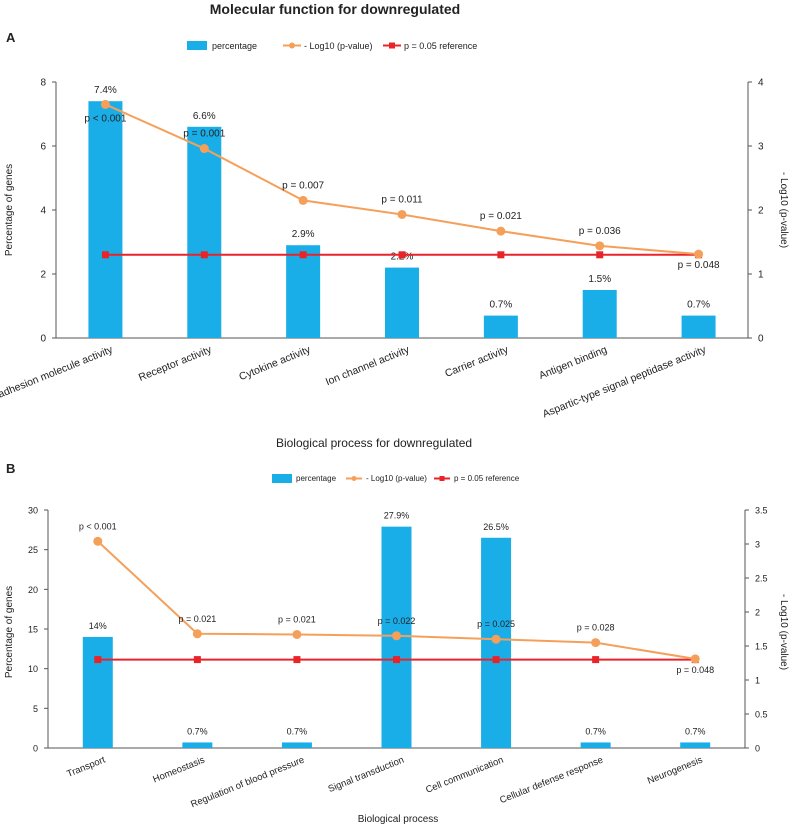  I want to click on y-tick-label: 25, so click(33, 550).